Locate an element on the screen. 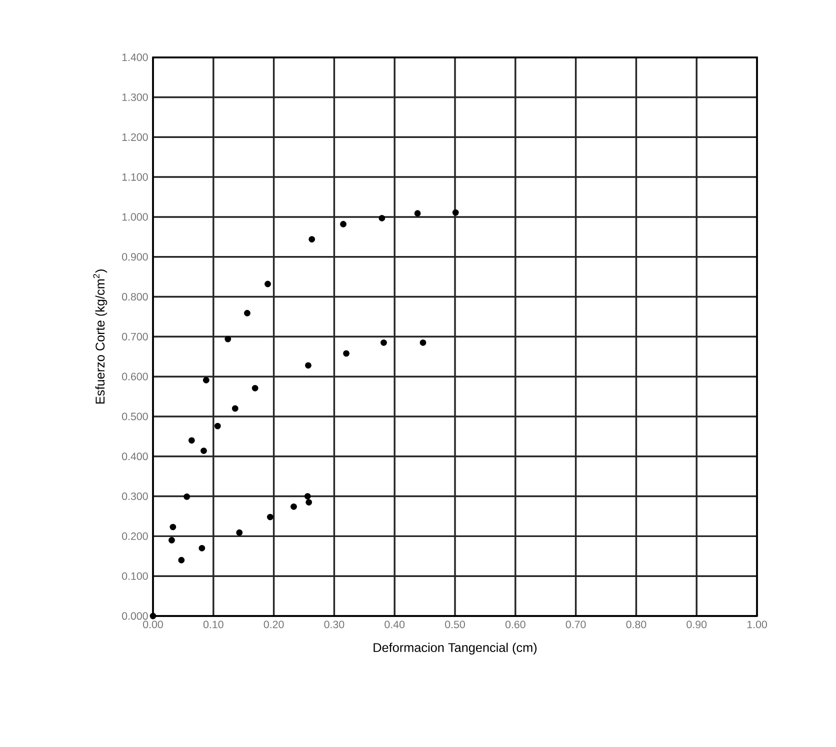  x-tick-label: 0.70 is located at coordinates (576, 624).